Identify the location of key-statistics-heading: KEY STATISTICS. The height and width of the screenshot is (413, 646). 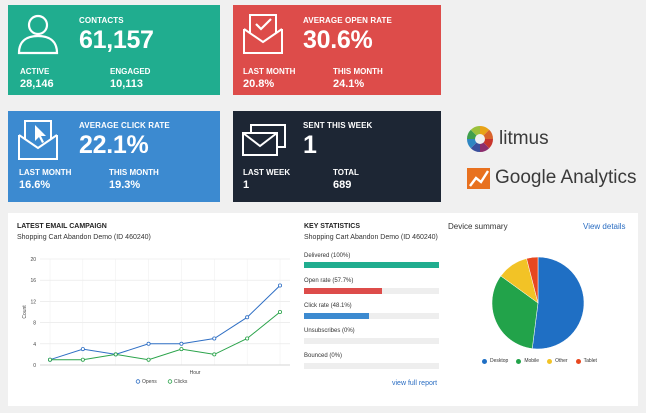
(332, 226).